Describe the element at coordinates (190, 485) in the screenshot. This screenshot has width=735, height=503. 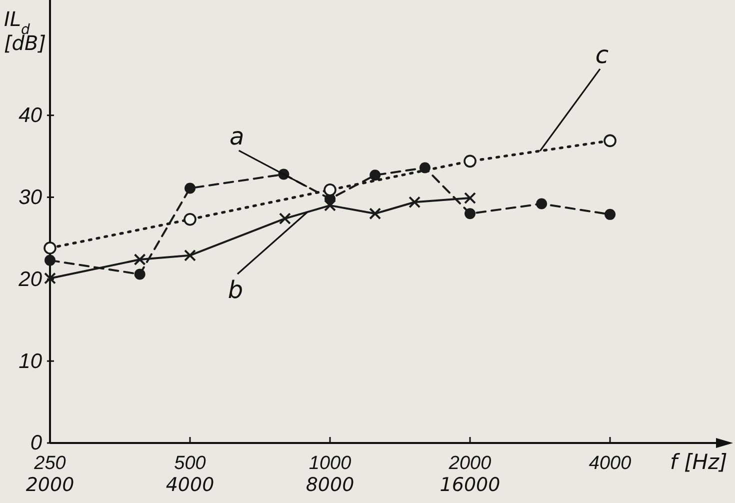
I see `text: 4000` at that location.